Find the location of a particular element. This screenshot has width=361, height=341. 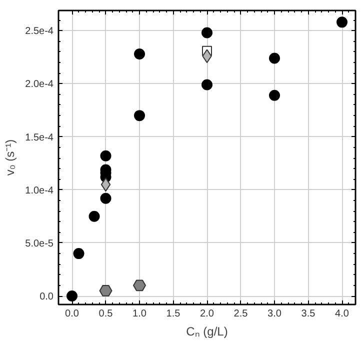

y-tick-label: 2.5e-4 is located at coordinates (39, 32).